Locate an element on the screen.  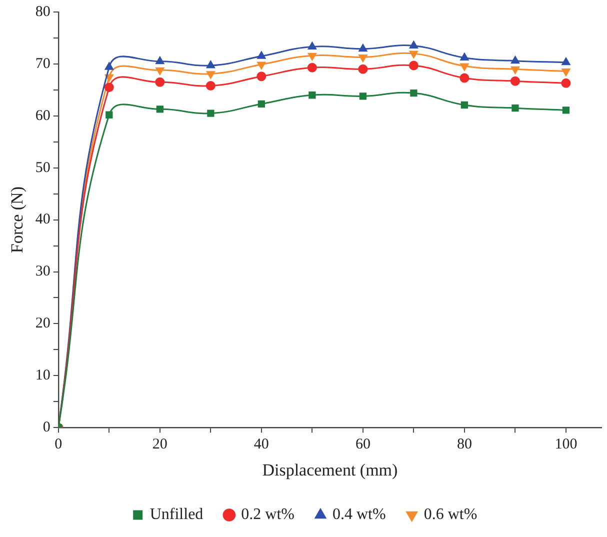
x-tick-label: 60 is located at coordinates (362, 444).